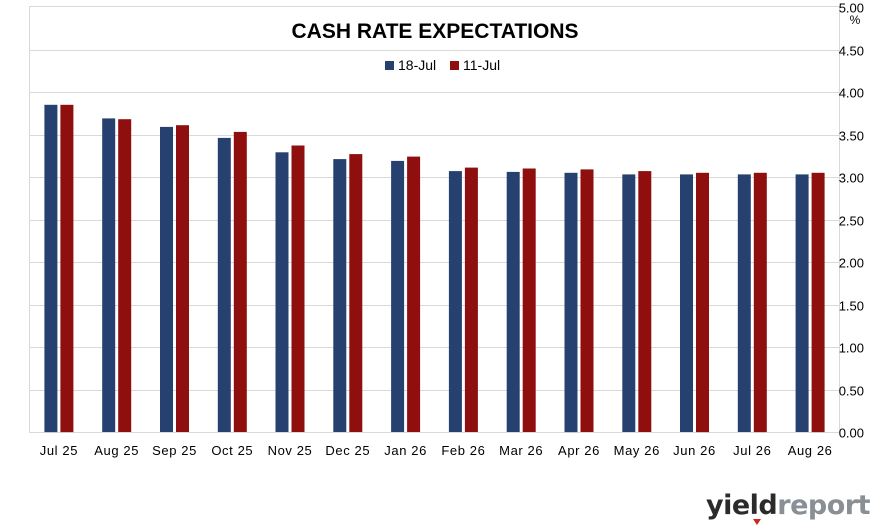  What do you see at coordinates (290, 450) in the screenshot?
I see `x-tick-label: Nov 25` at bounding box center [290, 450].